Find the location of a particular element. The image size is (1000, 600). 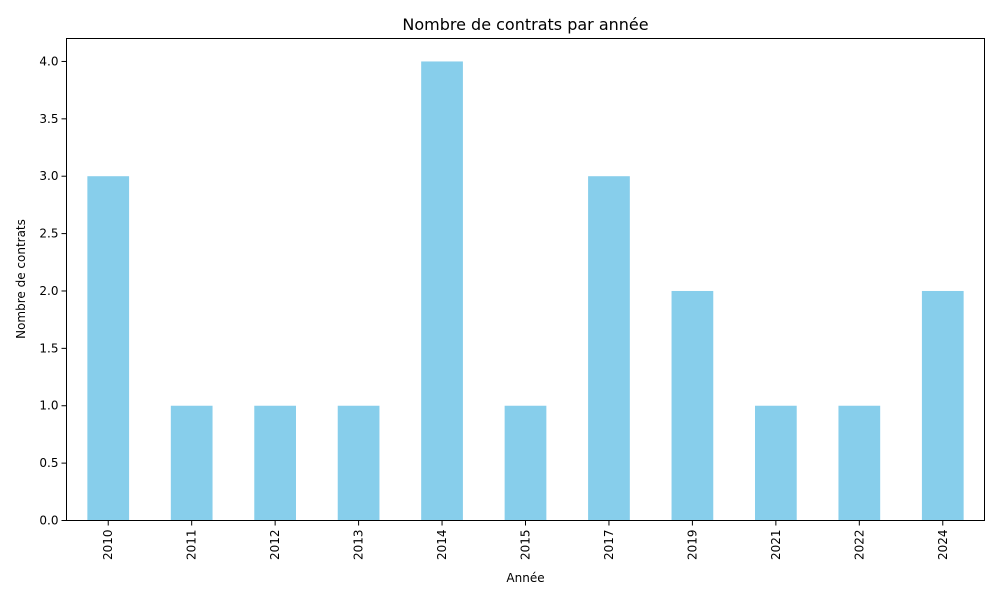

y-tick-label: 3.5 is located at coordinates (48, 119).